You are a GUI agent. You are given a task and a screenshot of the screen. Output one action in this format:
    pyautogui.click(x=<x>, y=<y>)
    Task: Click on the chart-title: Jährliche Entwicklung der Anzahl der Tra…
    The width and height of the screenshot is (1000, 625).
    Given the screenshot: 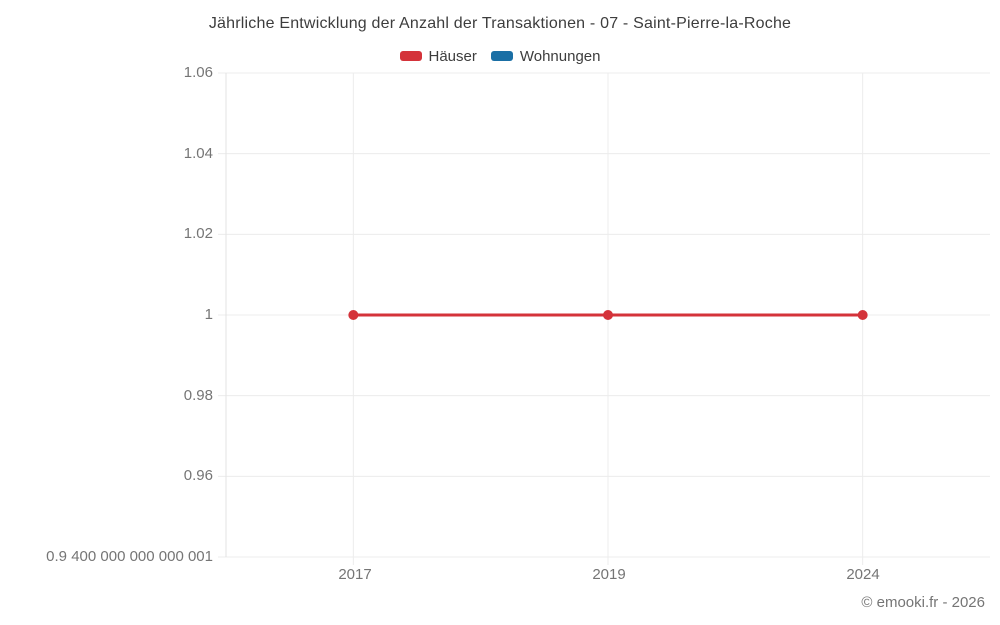 What is the action you would take?
    pyautogui.click(x=500, y=23)
    